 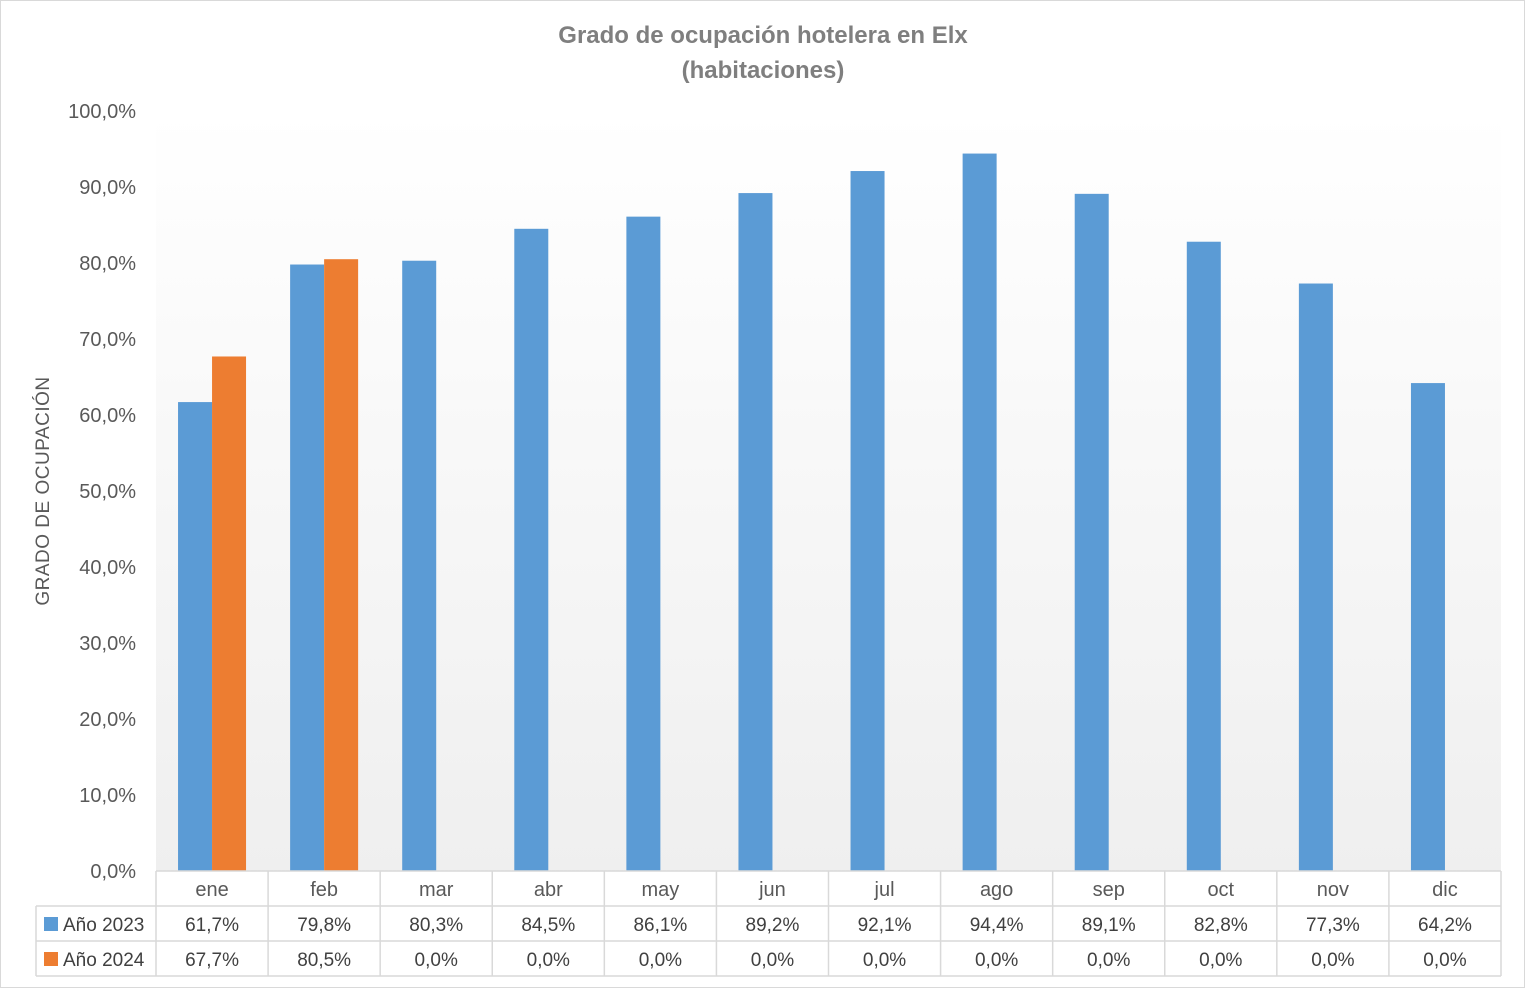 What do you see at coordinates (979, 512) in the screenshot?
I see `bar-año-2023-ago` at bounding box center [979, 512].